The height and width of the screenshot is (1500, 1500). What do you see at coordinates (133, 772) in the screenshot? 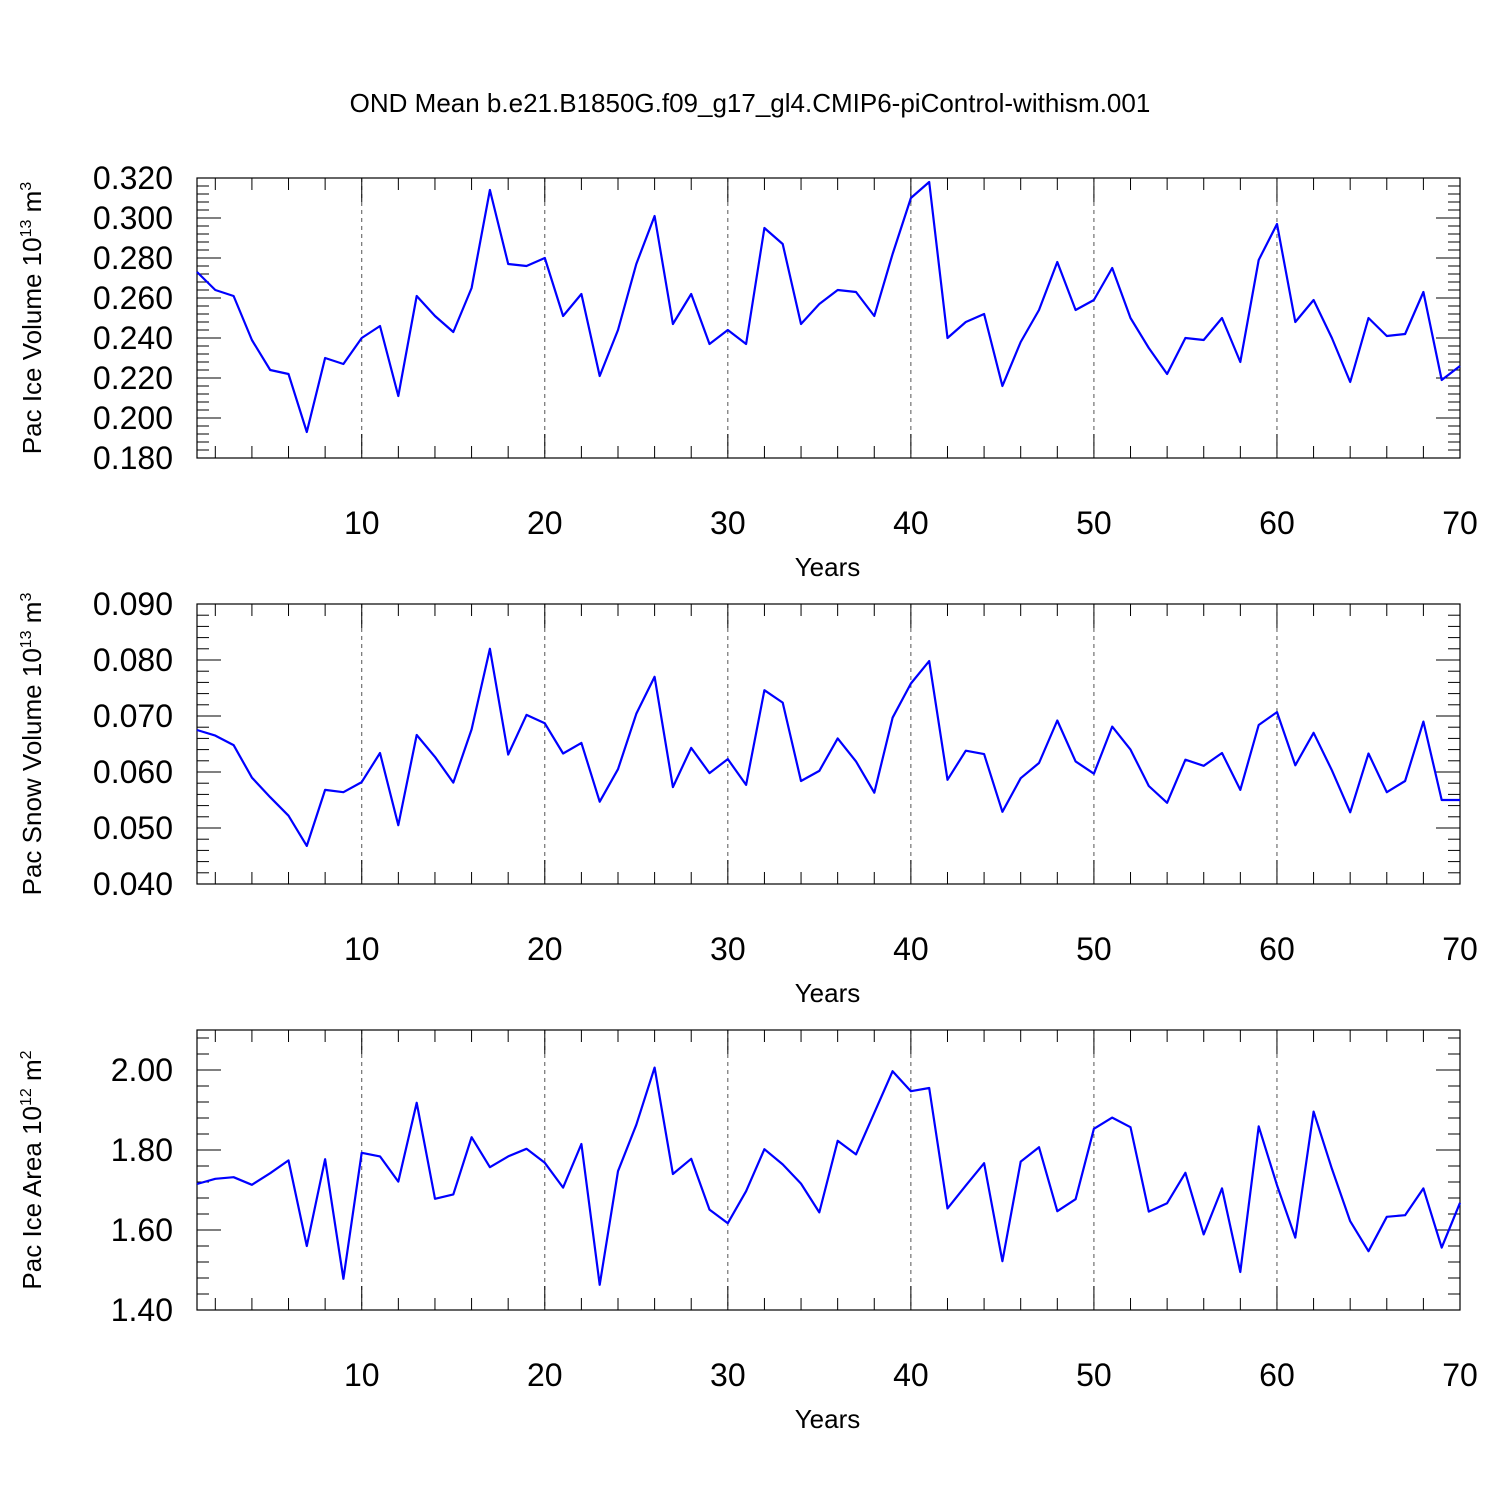
I see `y-tick-label: 0.060` at bounding box center [133, 772].